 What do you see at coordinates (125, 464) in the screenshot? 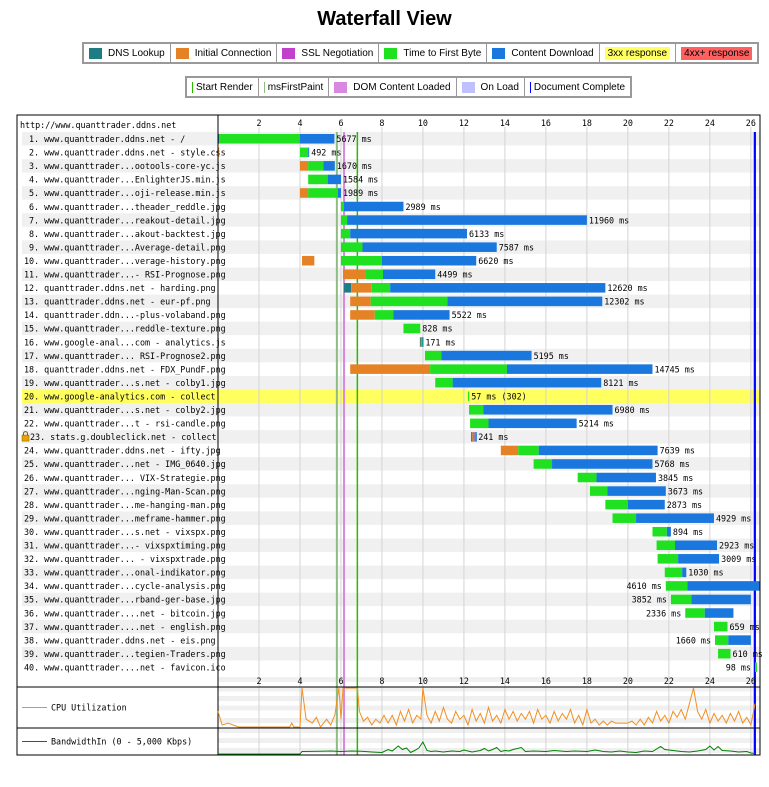
I see `request-label: 25. www.quanttrader...net - IMG_0640.jpg` at bounding box center [125, 464].